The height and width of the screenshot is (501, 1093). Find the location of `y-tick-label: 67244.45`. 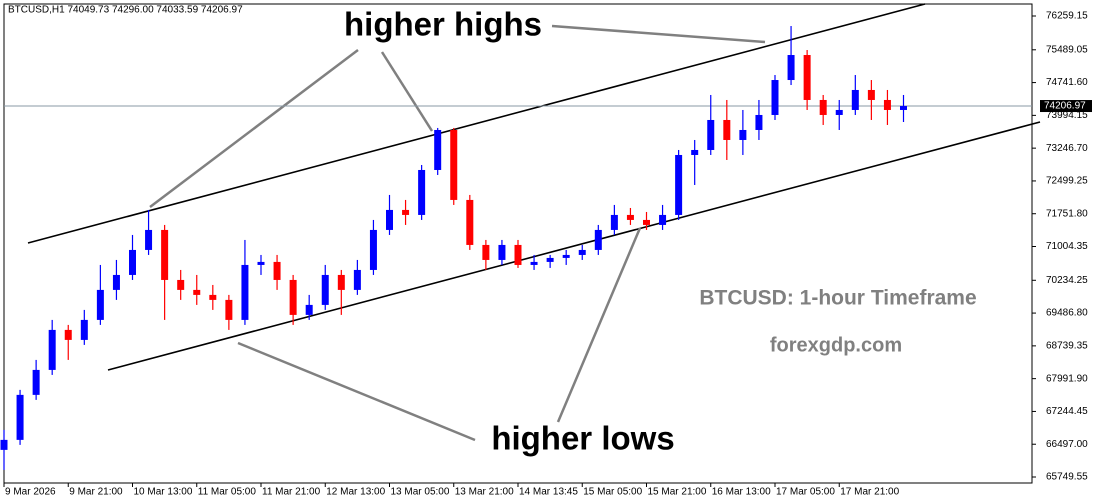

y-tick-label: 67244.45 is located at coordinates (1067, 411).